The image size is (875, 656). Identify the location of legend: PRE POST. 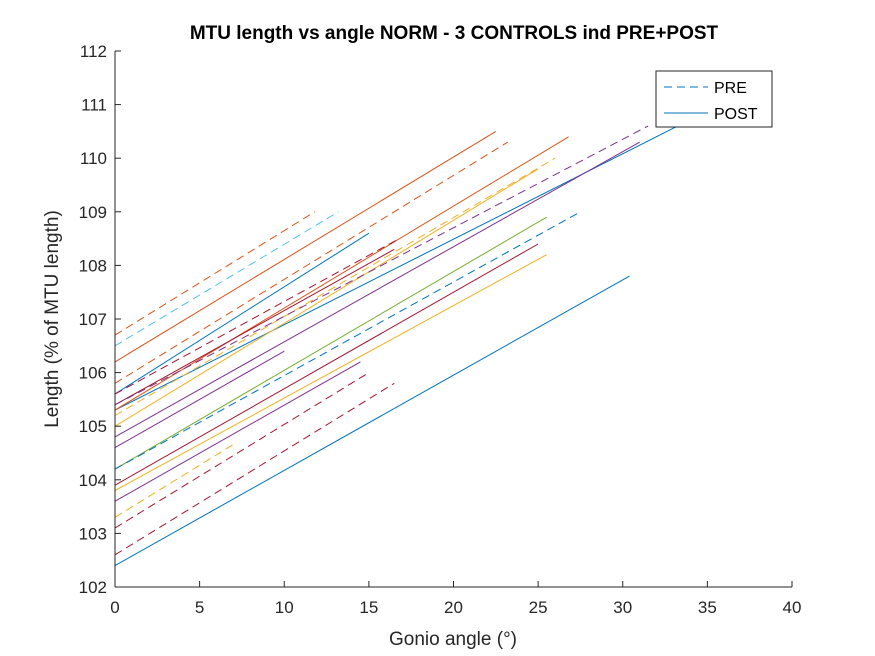
(714, 99).